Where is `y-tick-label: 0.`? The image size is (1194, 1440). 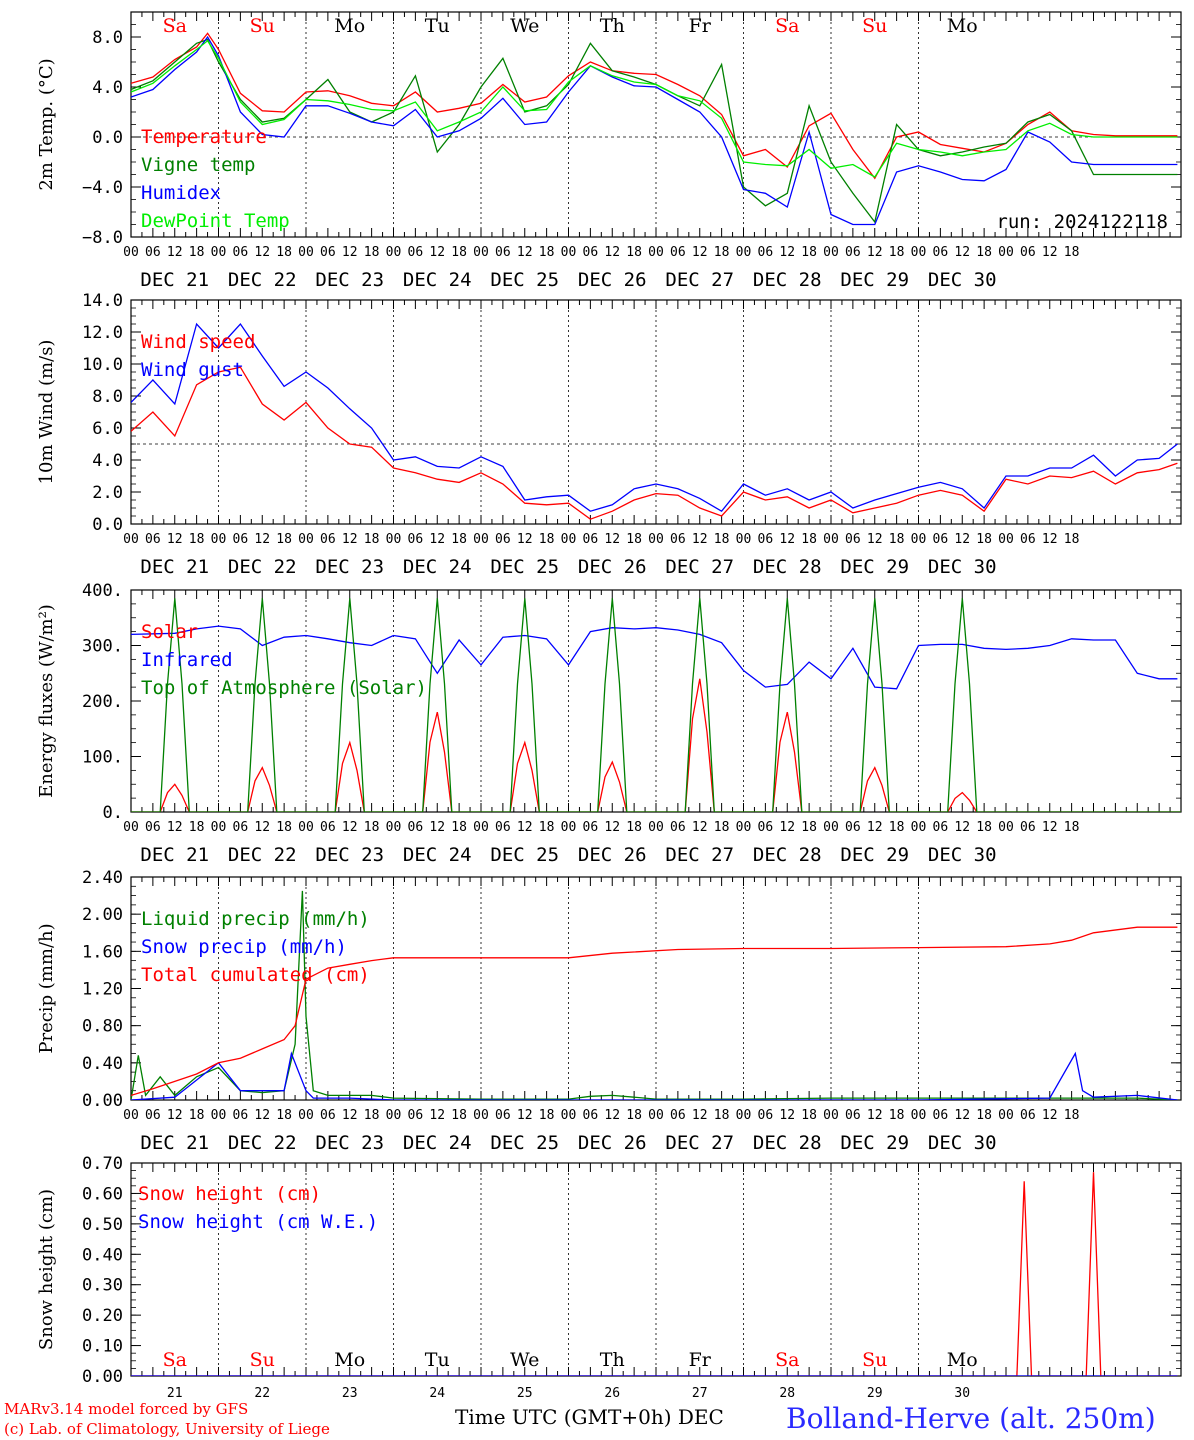
y-tick-label: 0. is located at coordinates (113, 813).